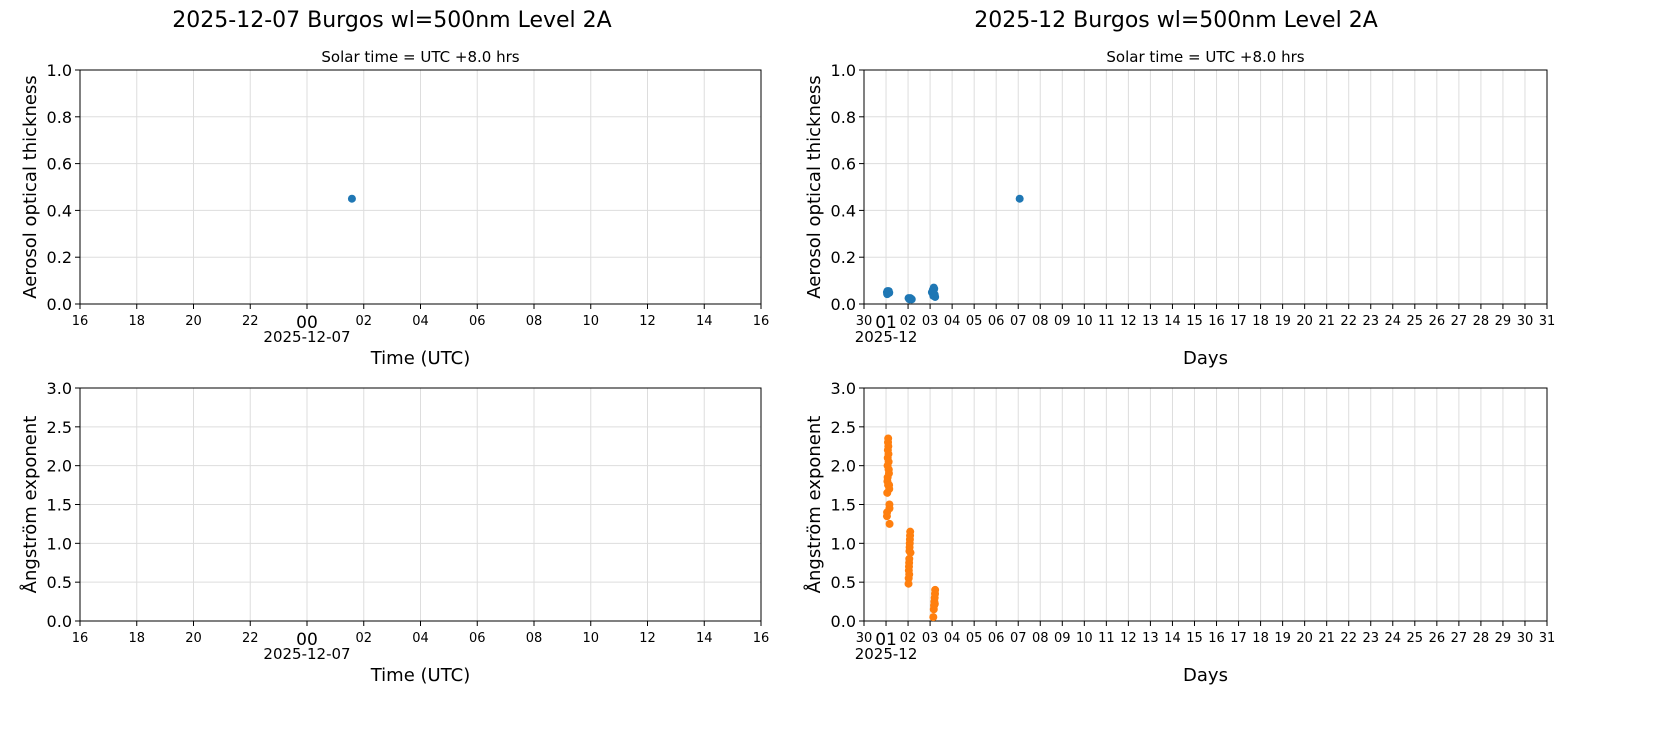 The image size is (1654, 737). What do you see at coordinates (1282, 321) in the screenshot?
I see `x-tick-label: 19` at bounding box center [1282, 321].